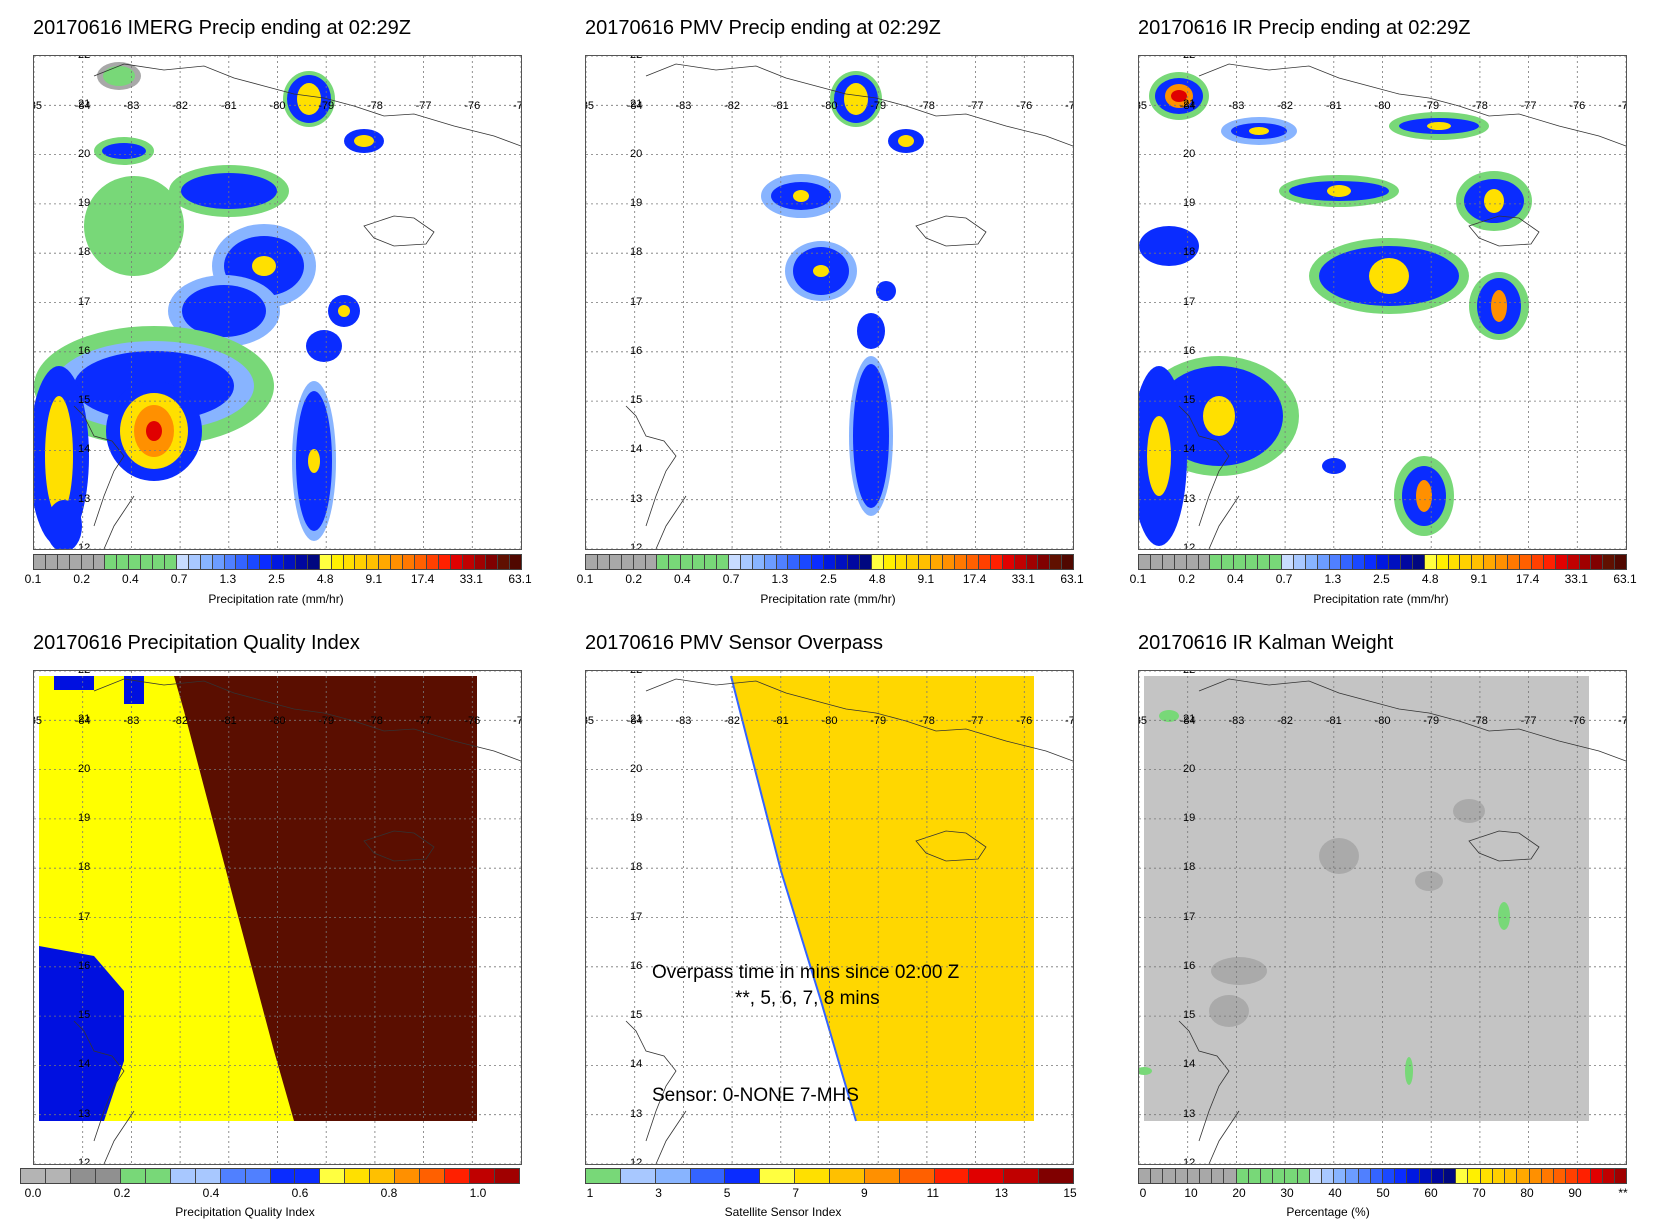 The image size is (1653, 1219). I want to click on colorbar-tick-label: 90, so click(1575, 1193).